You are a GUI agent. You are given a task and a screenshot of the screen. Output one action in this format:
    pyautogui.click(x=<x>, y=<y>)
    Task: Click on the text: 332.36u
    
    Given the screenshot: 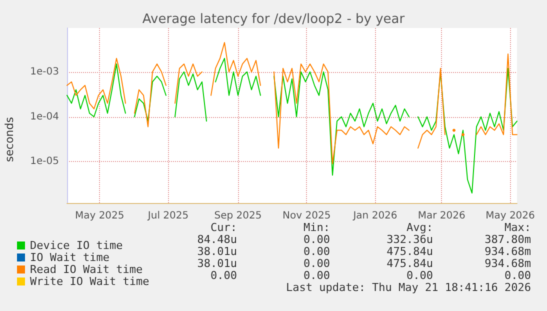 What is the action you would take?
    pyautogui.click(x=409, y=239)
    